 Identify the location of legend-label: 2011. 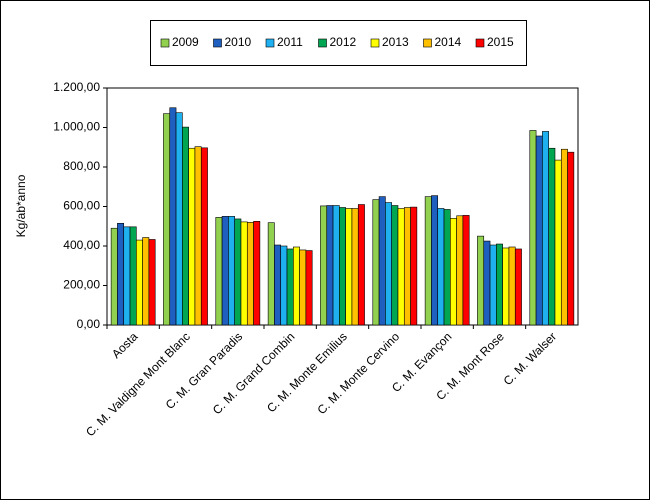
(290, 42).